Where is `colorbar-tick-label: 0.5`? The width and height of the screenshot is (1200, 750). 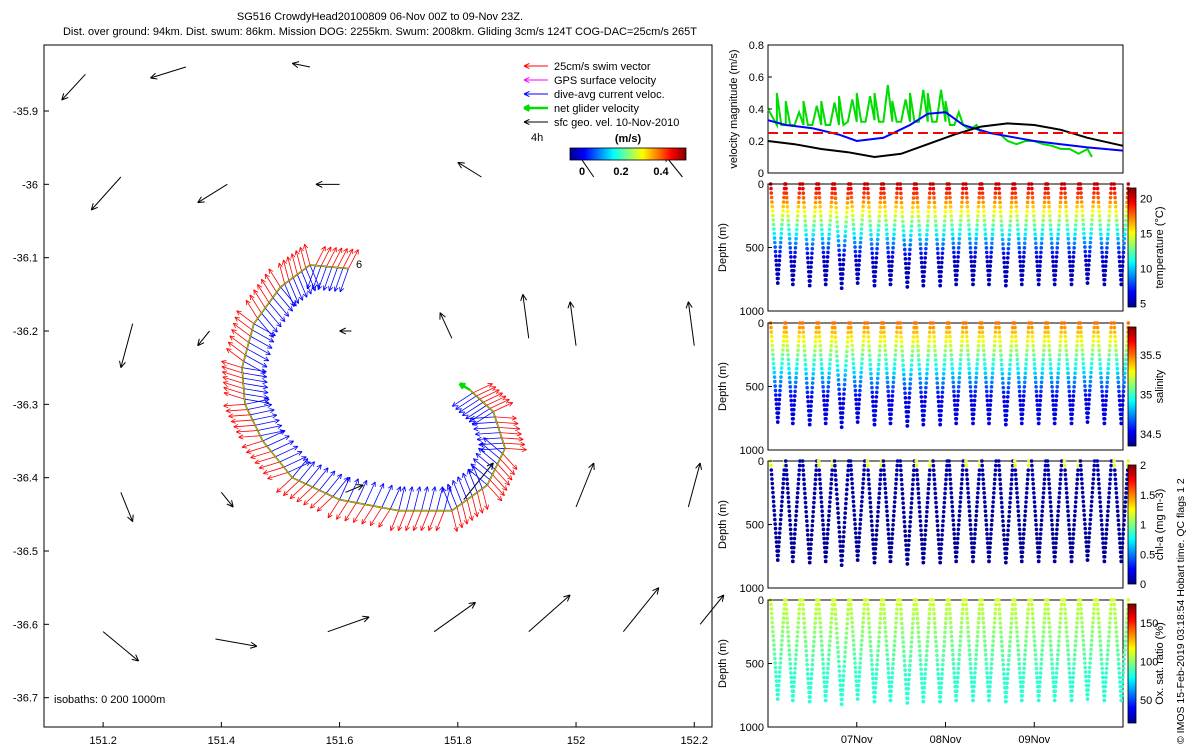 colorbar-tick-label: 0.5 is located at coordinates (1147, 555).